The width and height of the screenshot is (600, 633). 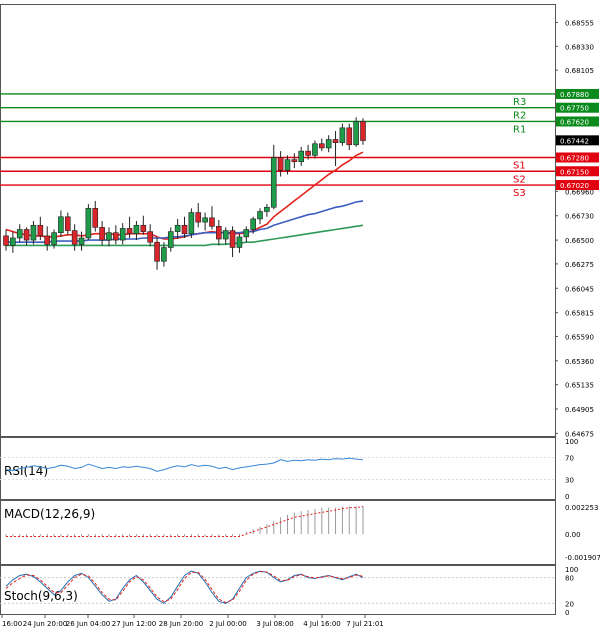 I want to click on macd-panel-frame, so click(x=278, y=532).